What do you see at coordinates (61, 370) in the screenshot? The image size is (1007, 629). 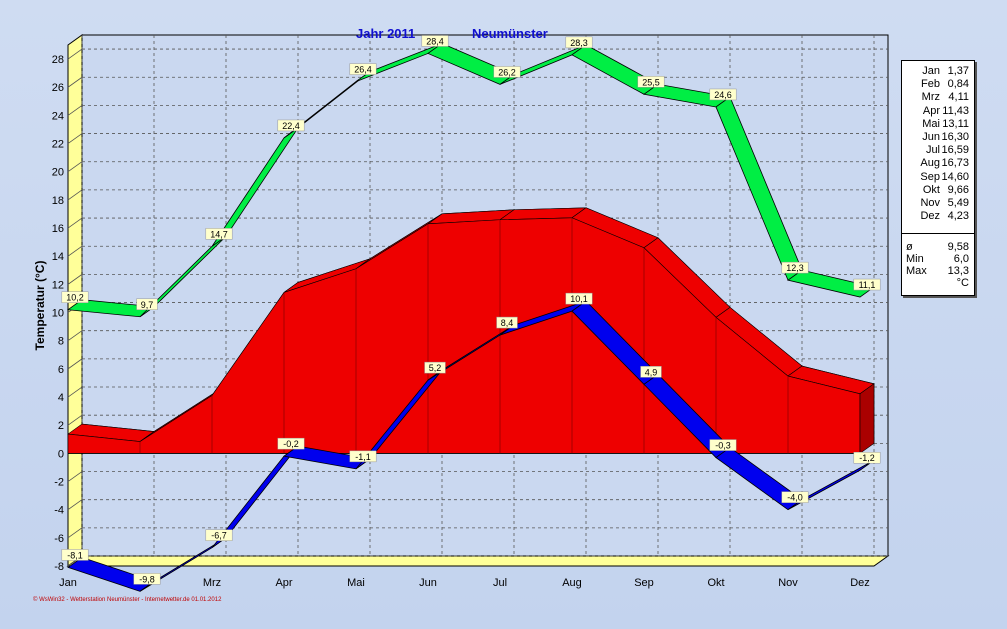 I see `y-tick-label: 6` at bounding box center [61, 370].